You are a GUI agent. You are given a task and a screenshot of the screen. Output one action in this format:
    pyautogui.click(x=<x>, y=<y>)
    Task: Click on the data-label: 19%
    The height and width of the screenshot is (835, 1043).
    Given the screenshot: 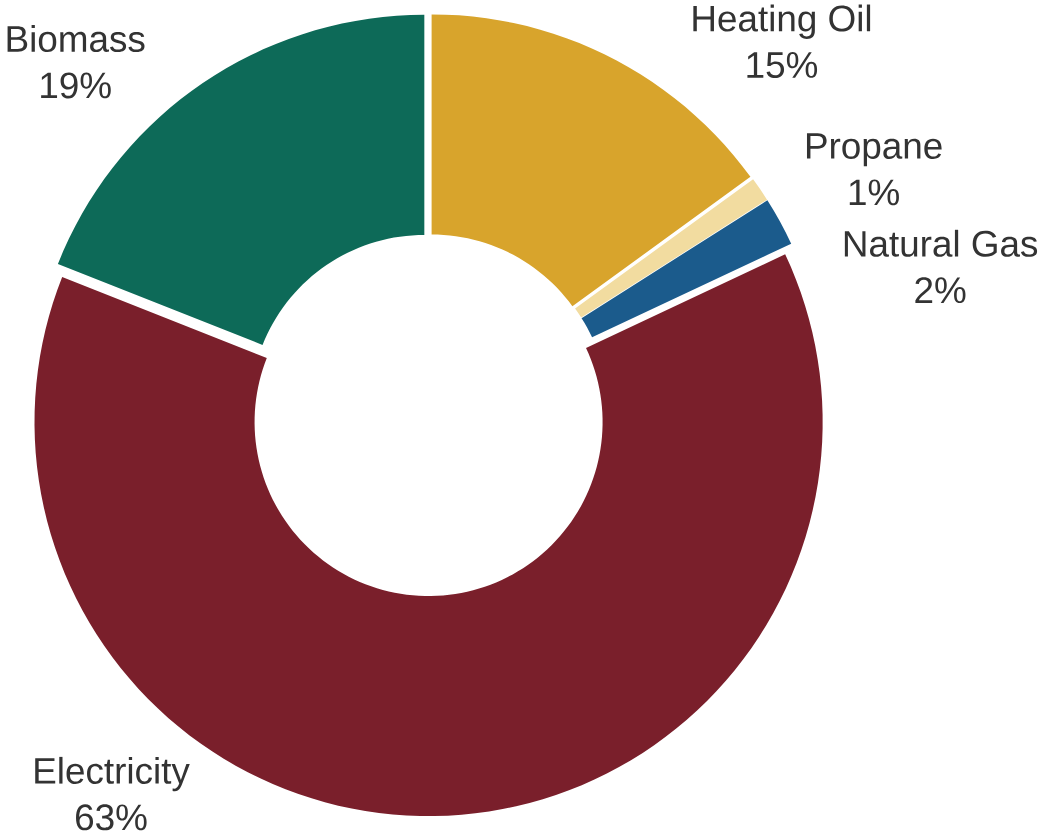 What is the action you would take?
    pyautogui.click(x=76, y=85)
    